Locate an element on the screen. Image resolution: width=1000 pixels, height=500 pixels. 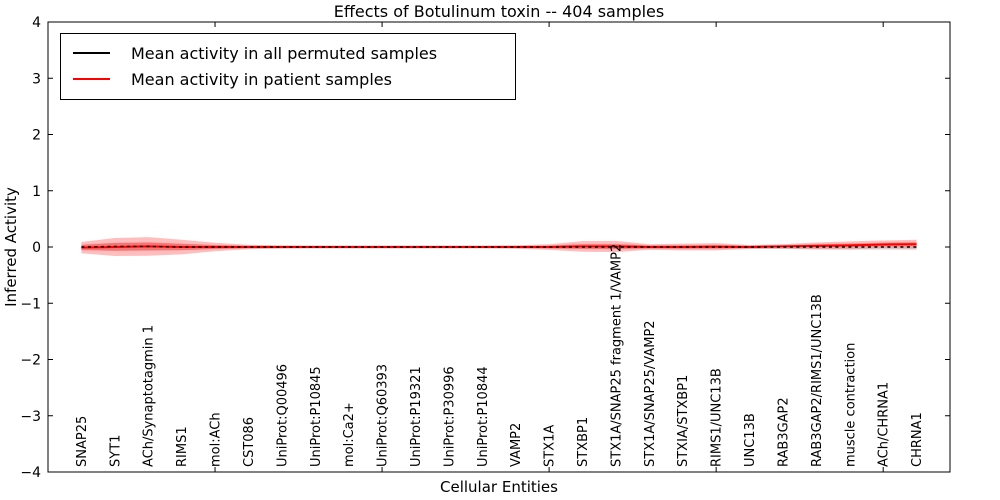
permuted-mean-line is located at coordinates (499, 246).